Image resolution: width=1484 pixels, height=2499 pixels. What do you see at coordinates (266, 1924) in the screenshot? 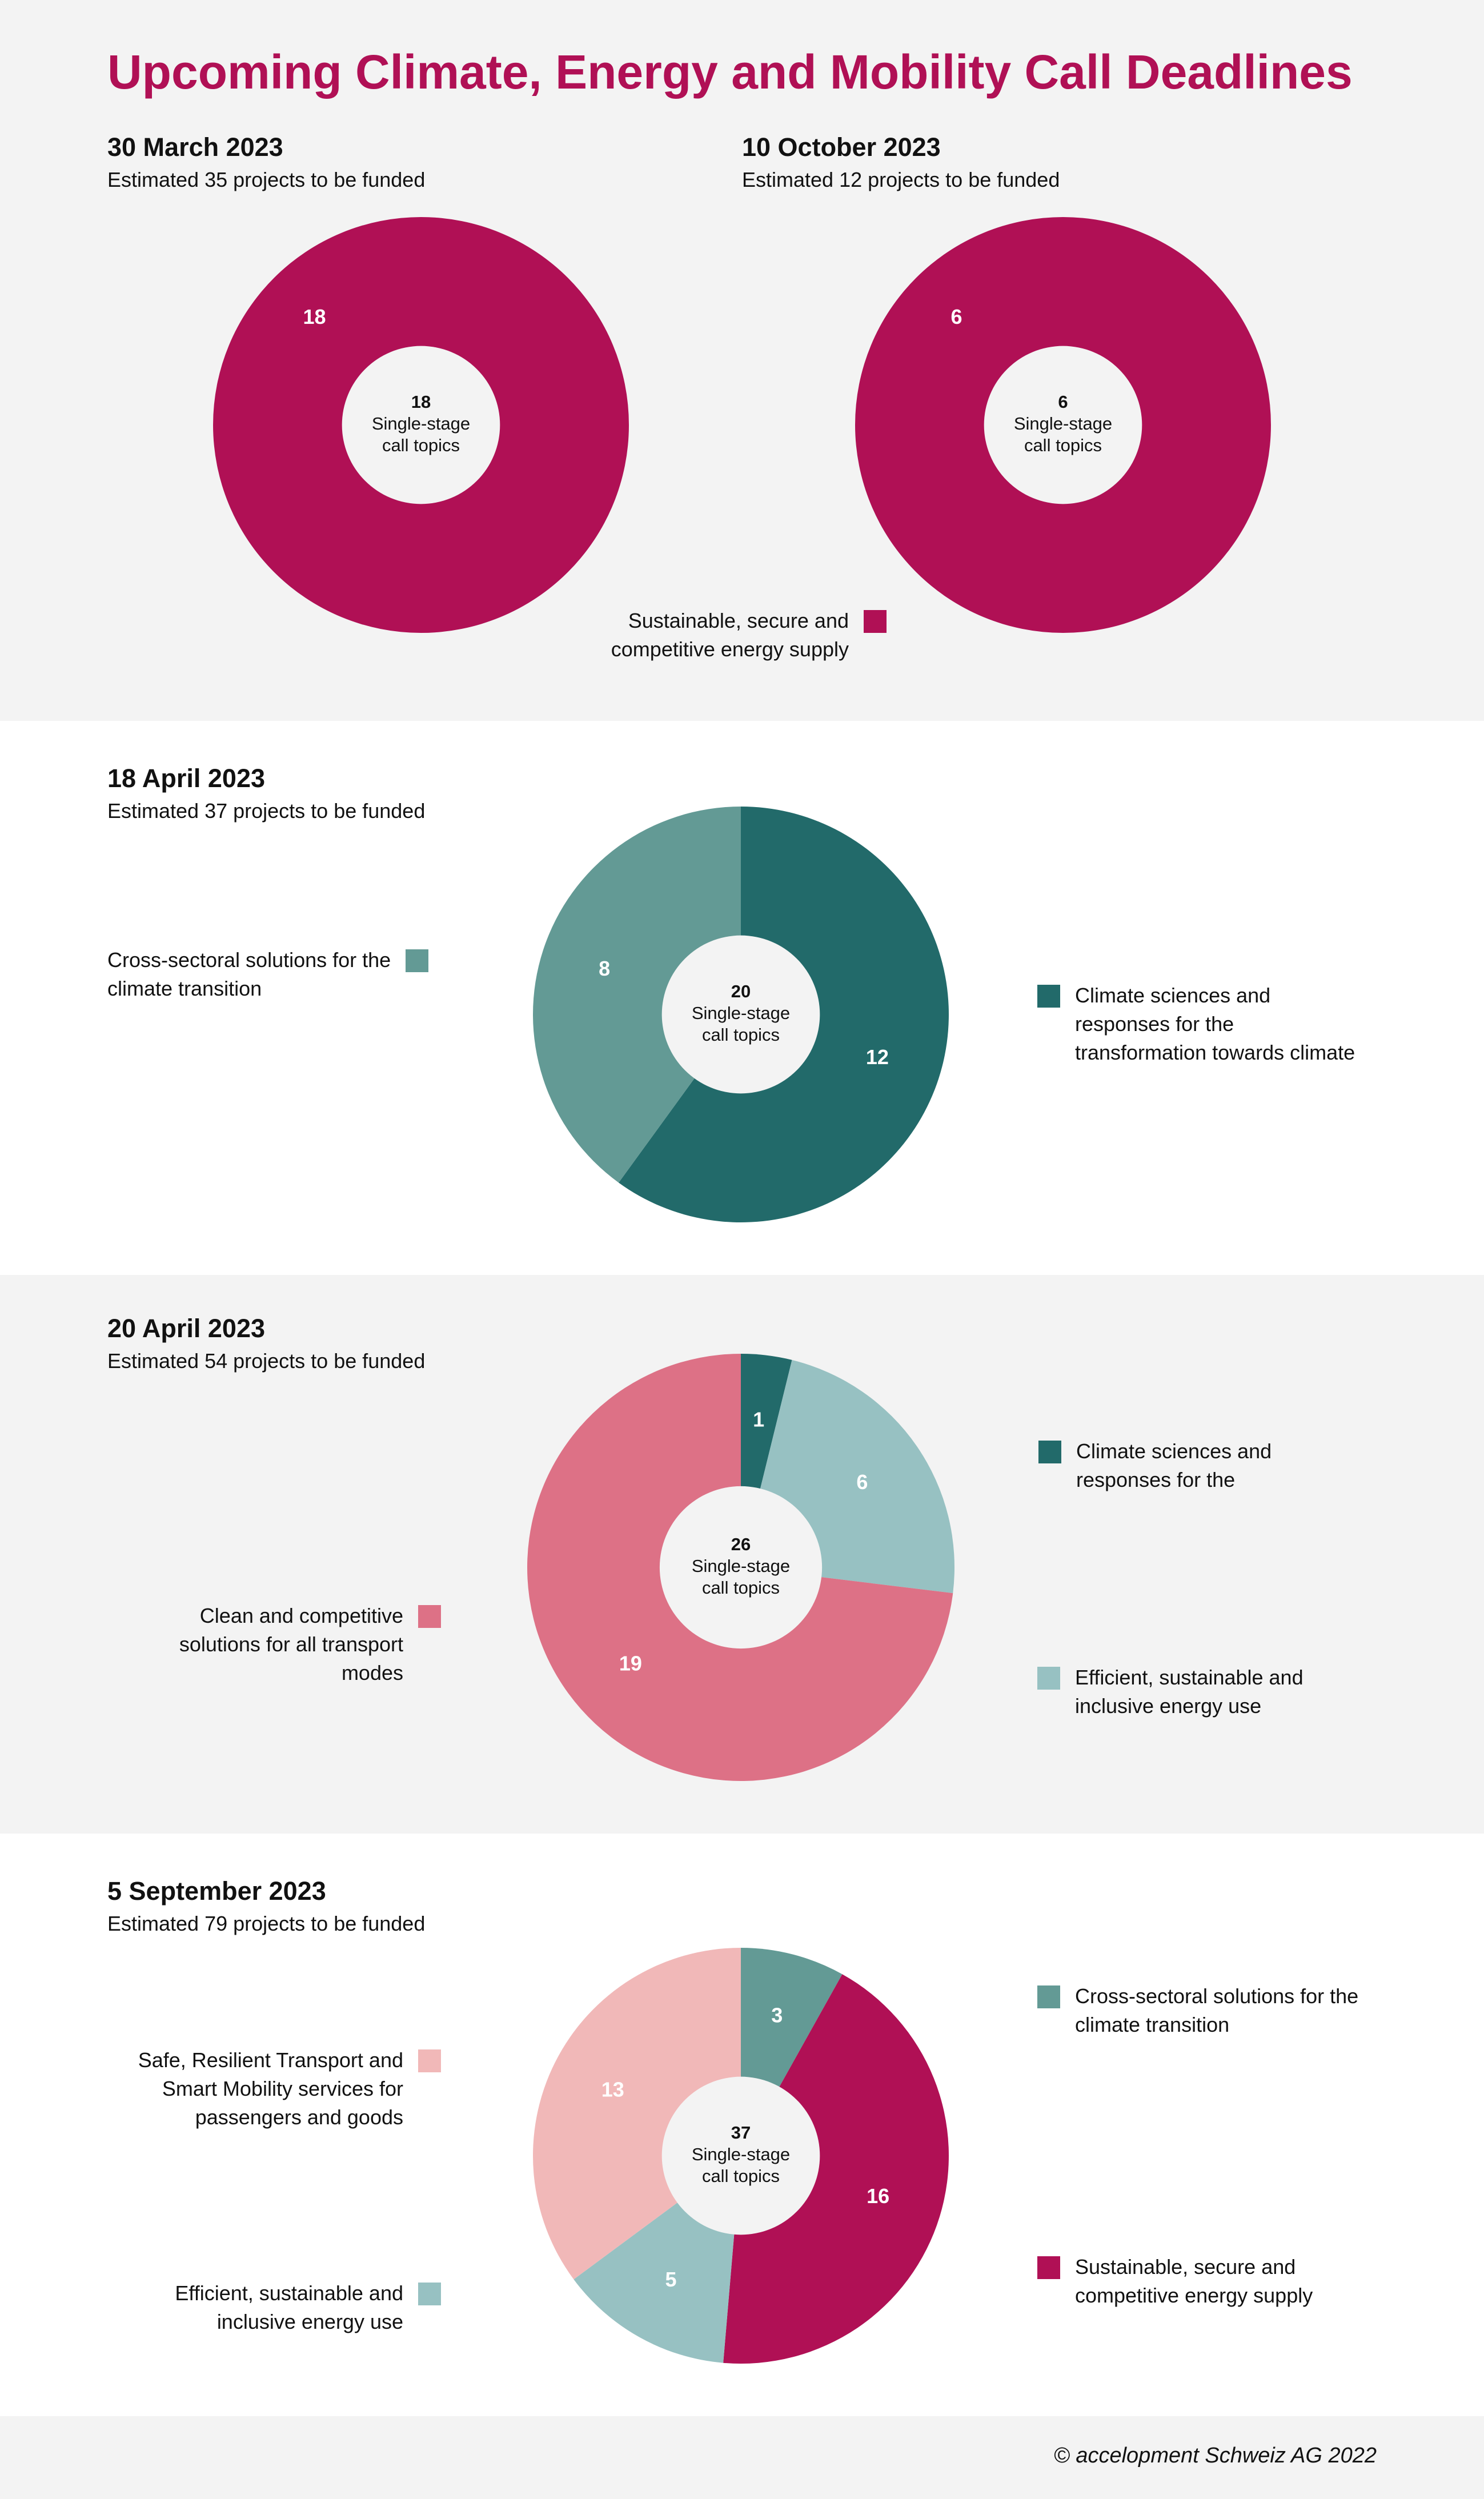
I see `chart-5-subtitle: Estimated 79 projects to be funded` at bounding box center [266, 1924].